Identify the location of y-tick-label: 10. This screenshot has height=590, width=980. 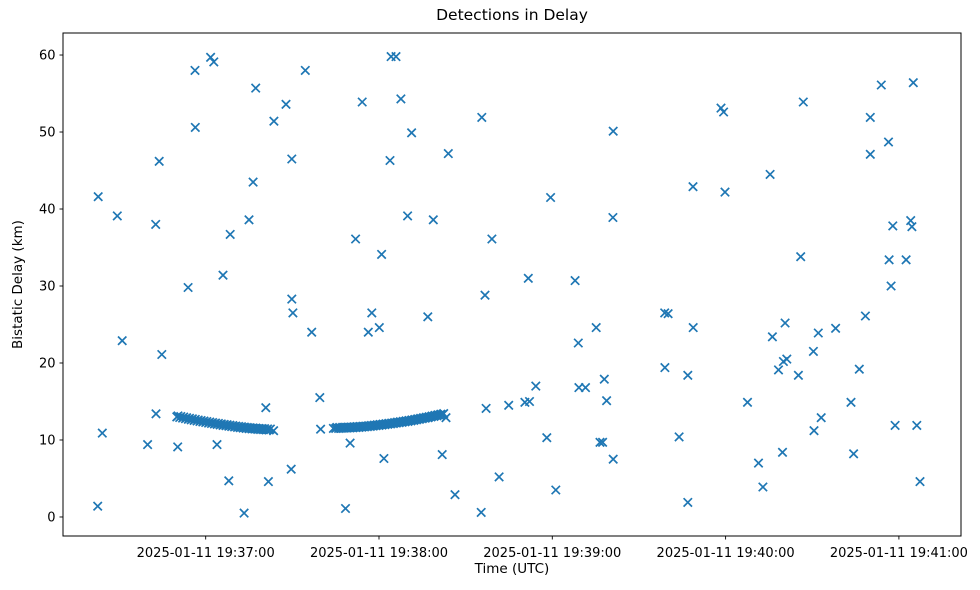
(47, 440).